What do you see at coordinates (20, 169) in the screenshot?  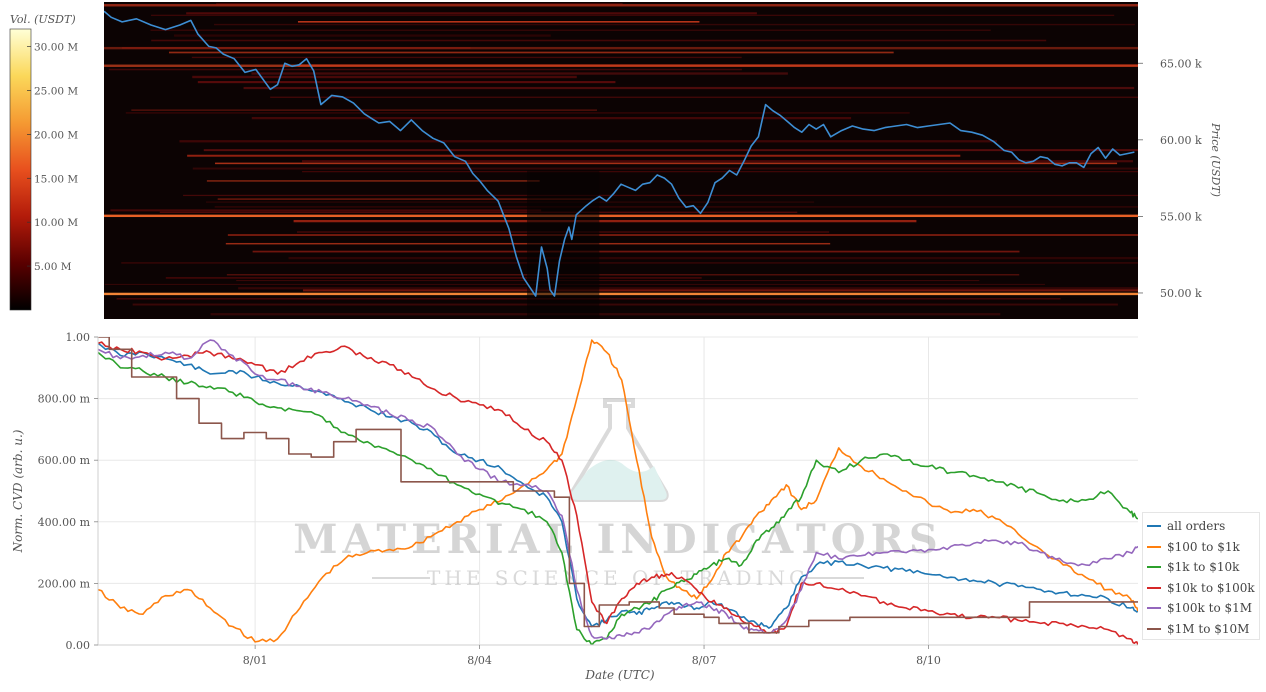 I see `colorbar` at bounding box center [20, 169].